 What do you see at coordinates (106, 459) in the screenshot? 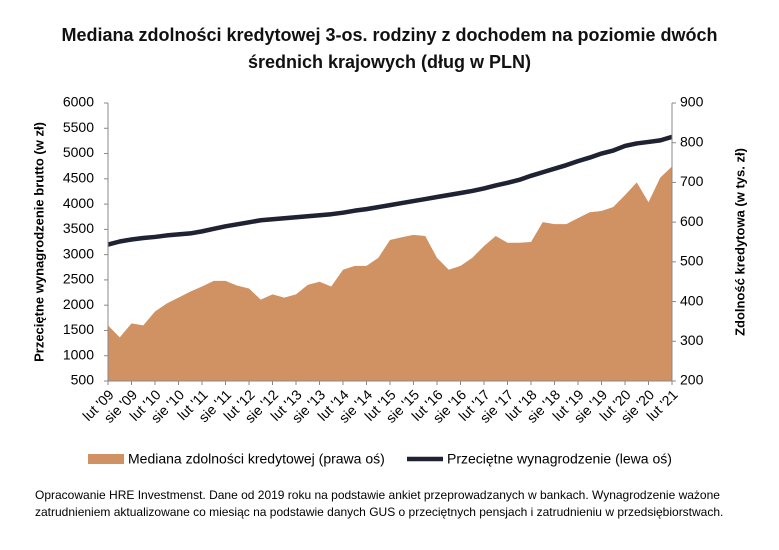
I see `legend-swatch` at bounding box center [106, 459].